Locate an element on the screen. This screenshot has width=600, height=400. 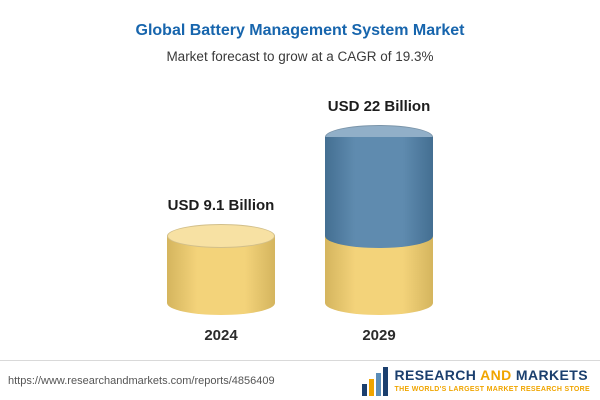
bar-value-label-2024: USD 9.1 Billion is located at coordinates (221, 206).